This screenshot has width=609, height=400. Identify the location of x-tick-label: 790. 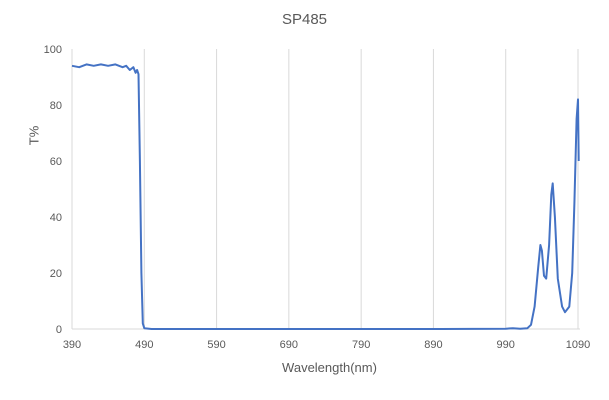
(361, 345).